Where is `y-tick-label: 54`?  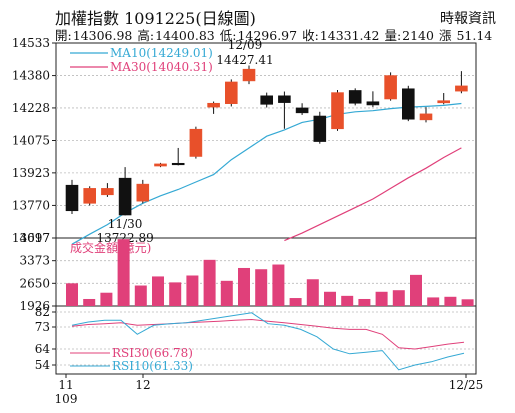
y-tick-label: 54 is located at coordinates (43, 365).